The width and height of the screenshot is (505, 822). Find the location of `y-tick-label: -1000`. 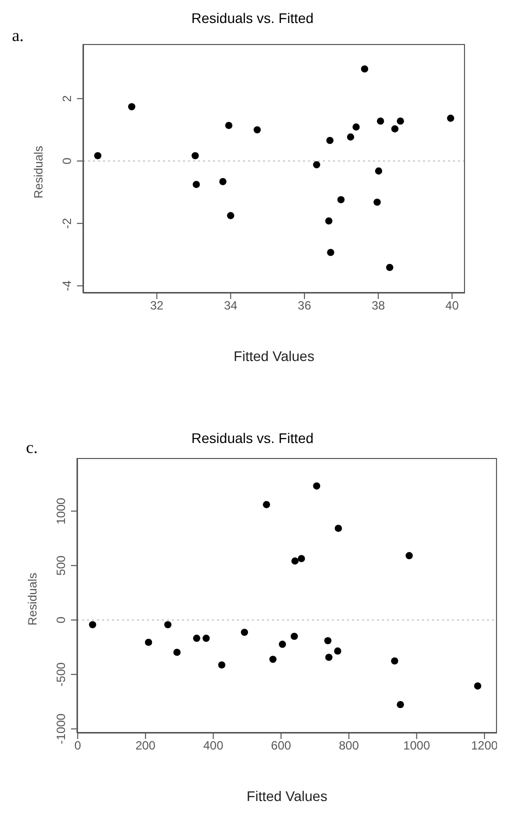

y-tick-label: -1000 is located at coordinates (61, 728).